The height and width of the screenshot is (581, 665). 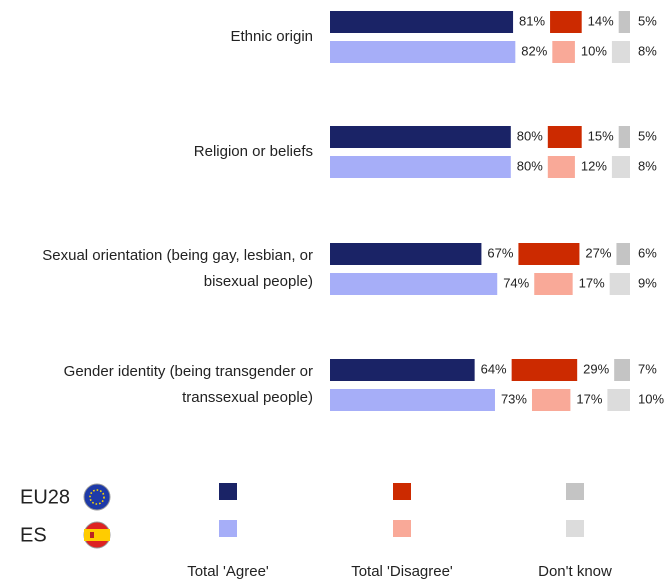 I want to click on category-label: Gender identity (being transgender or, so click(x=188, y=371).